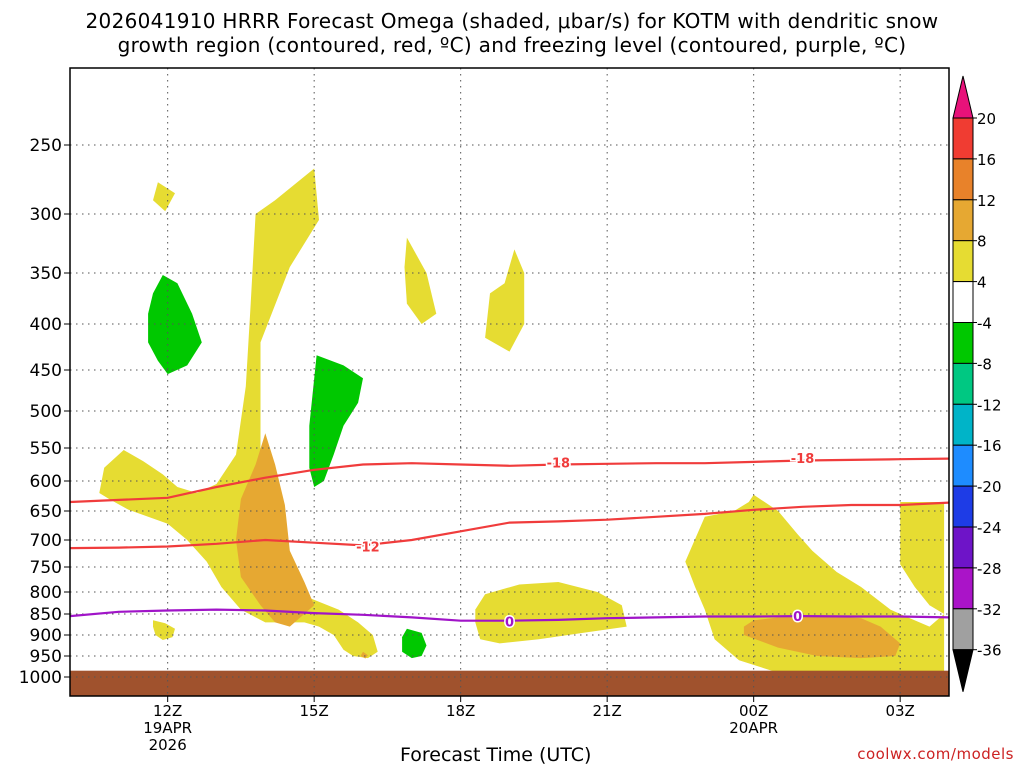  Describe the element at coordinates (46, 215) in the screenshot. I see `y-tick-label-300: 300` at that location.